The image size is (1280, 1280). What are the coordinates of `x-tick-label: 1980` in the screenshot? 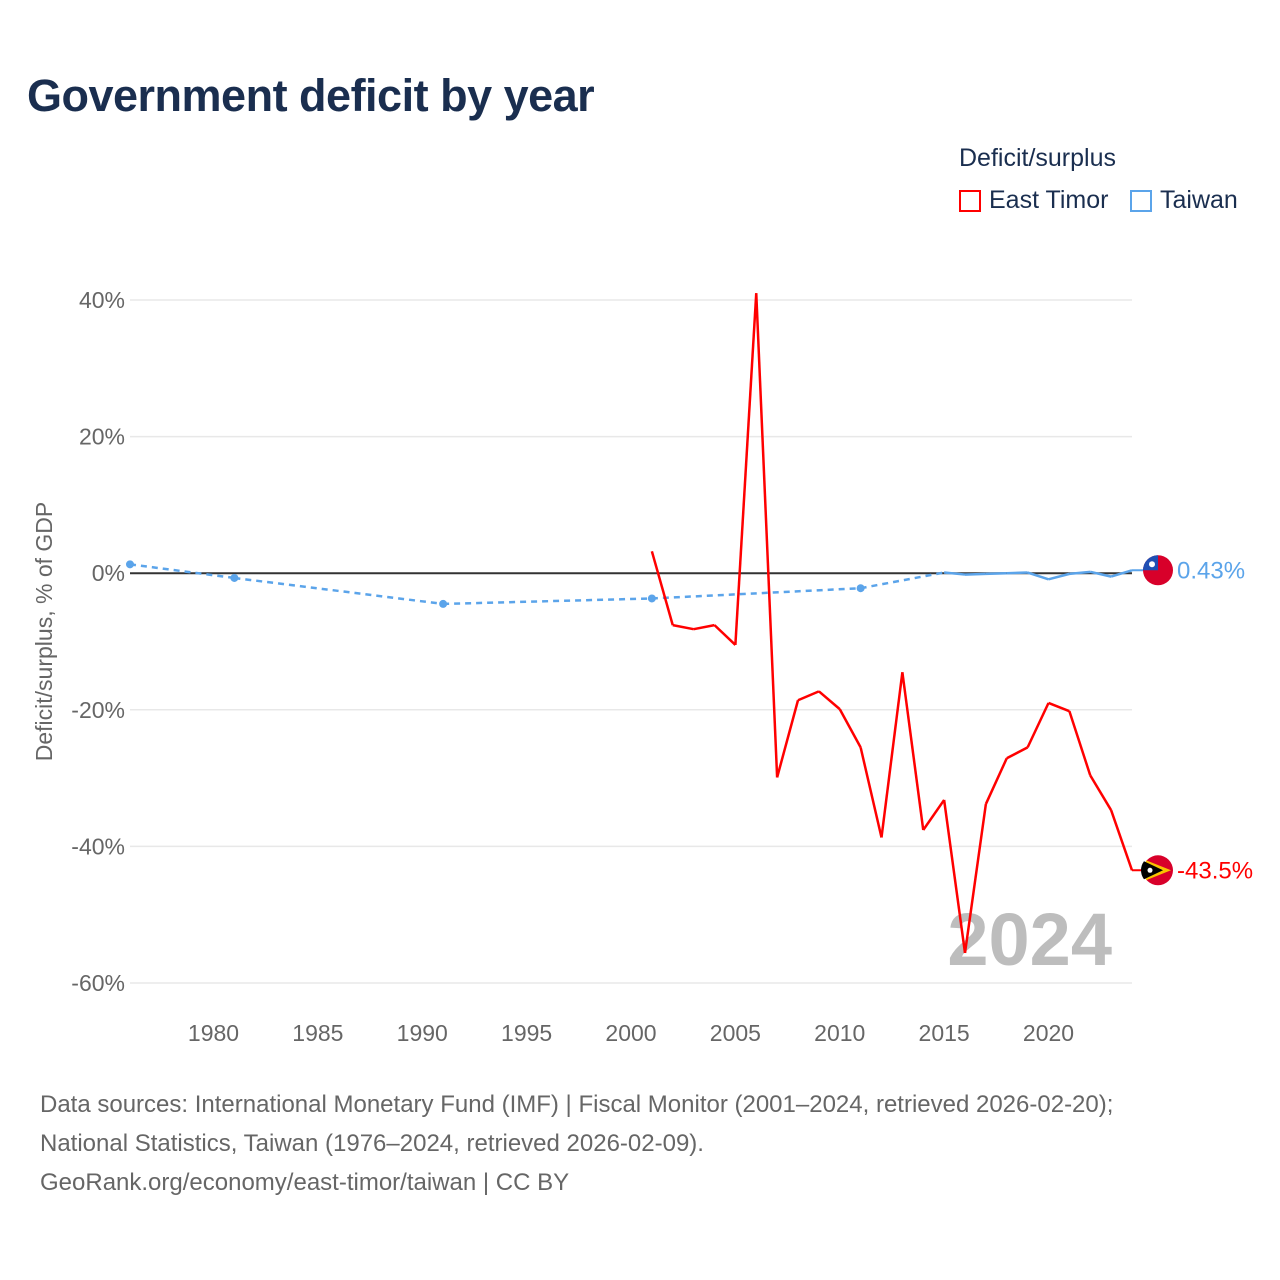 It's located at (213, 1033).